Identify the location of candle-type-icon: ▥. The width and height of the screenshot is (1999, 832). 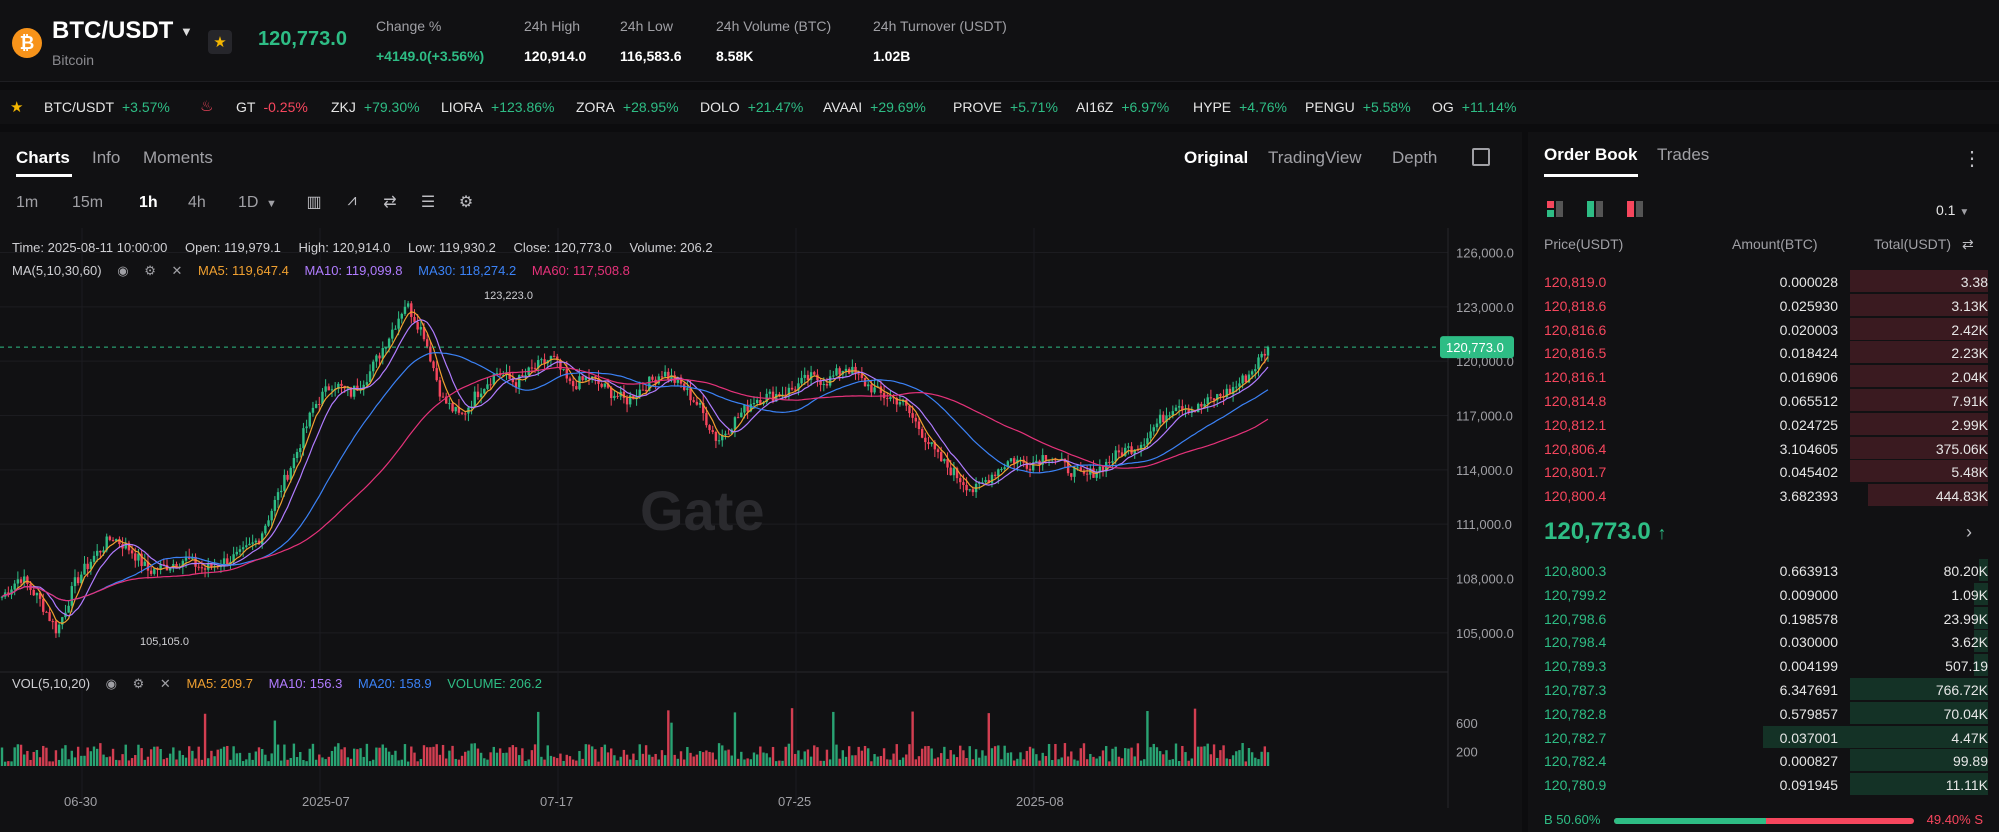
(314, 202).